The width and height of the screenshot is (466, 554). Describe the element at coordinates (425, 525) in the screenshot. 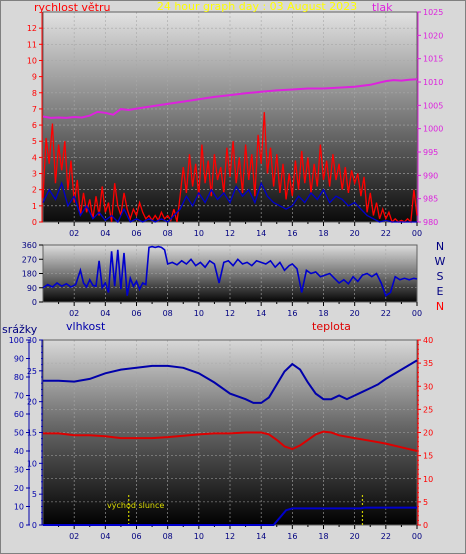

I see `temperature-tick-label: 0` at that location.